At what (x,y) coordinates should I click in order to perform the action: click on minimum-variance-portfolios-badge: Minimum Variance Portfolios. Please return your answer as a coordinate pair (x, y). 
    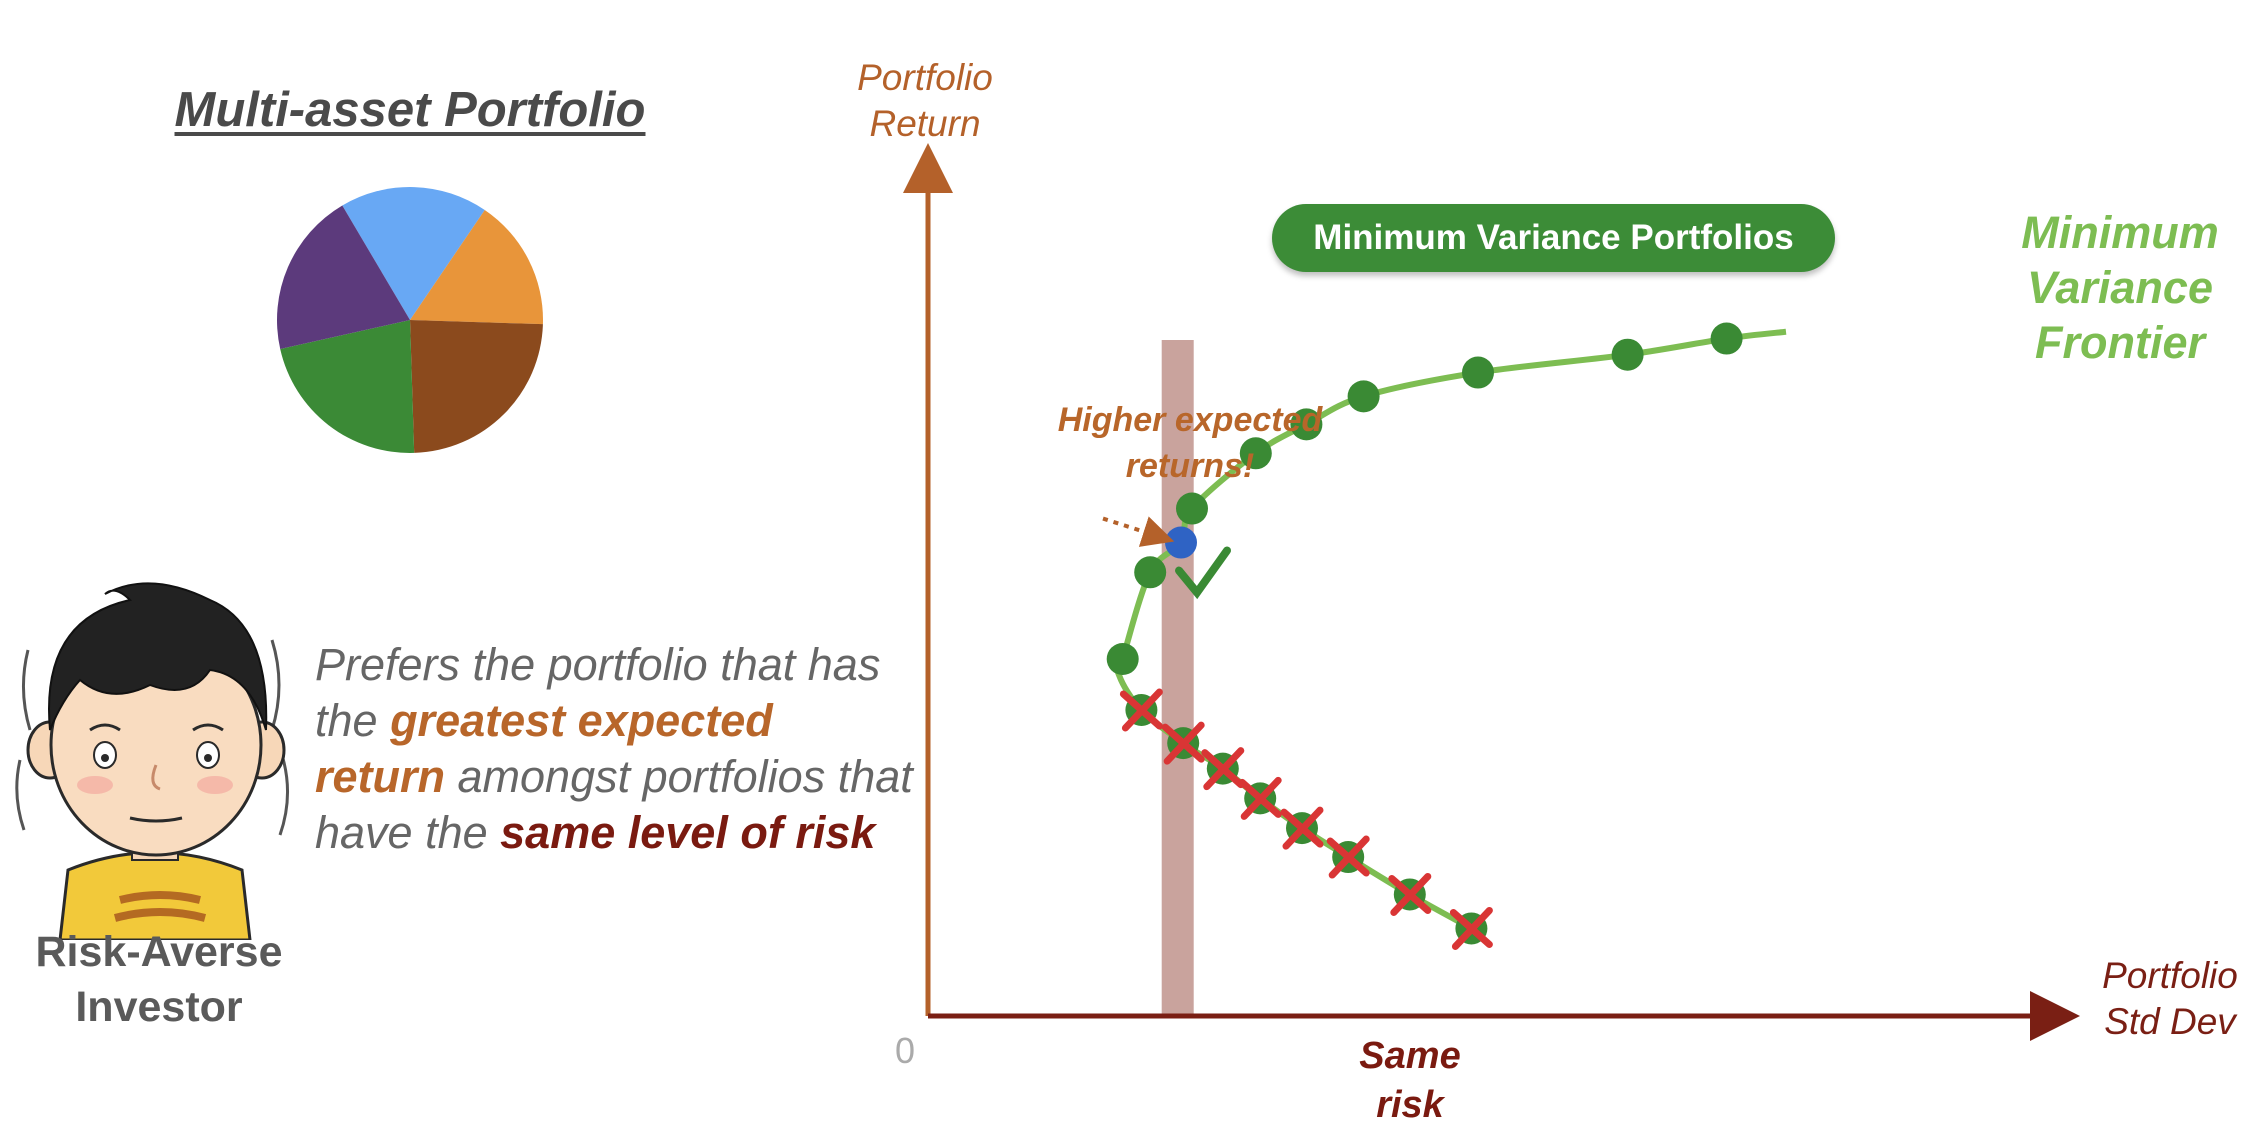
    Looking at the image, I should click on (1553, 238).